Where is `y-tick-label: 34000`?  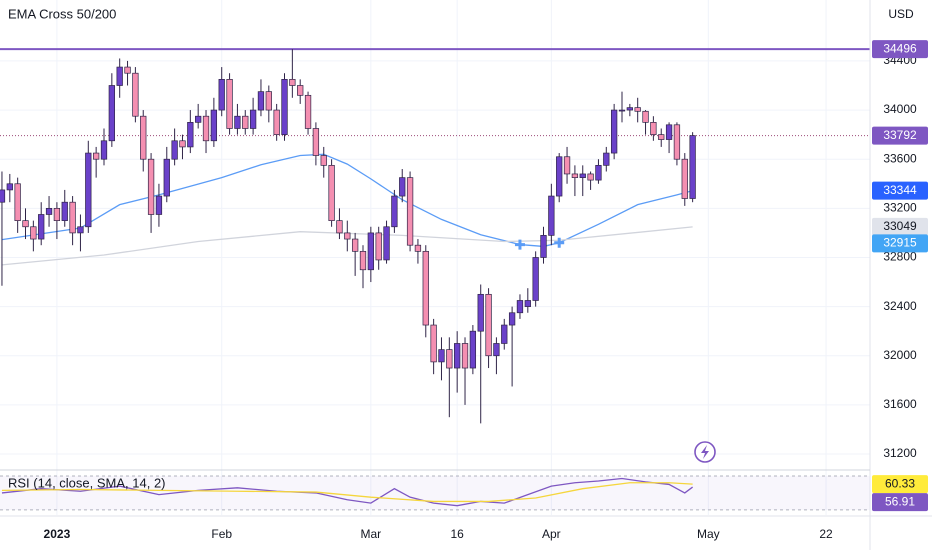 y-tick-label: 34000 is located at coordinates (900, 109).